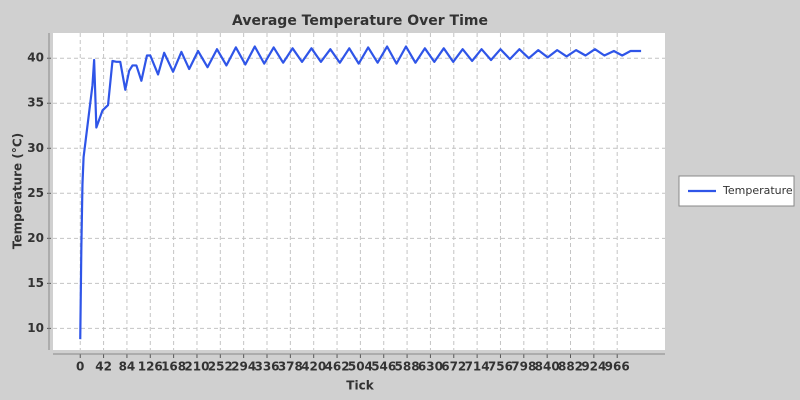 This screenshot has width=800, height=400. What do you see at coordinates (477, 367) in the screenshot?
I see `x-tick-label: 714` at bounding box center [477, 367].